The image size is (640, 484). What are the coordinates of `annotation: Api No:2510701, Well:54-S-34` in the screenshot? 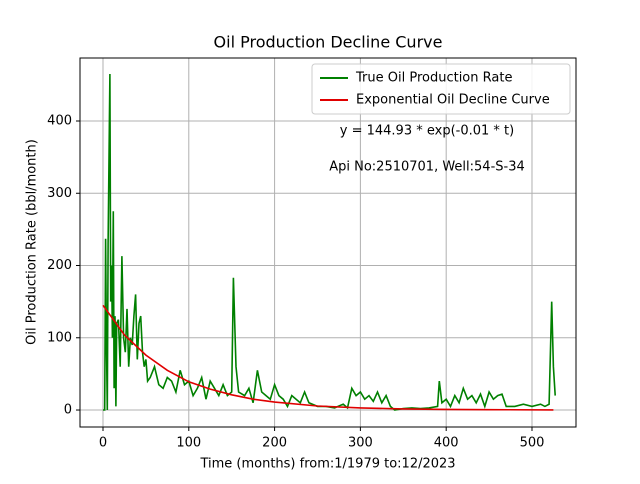 It's located at (427, 167).